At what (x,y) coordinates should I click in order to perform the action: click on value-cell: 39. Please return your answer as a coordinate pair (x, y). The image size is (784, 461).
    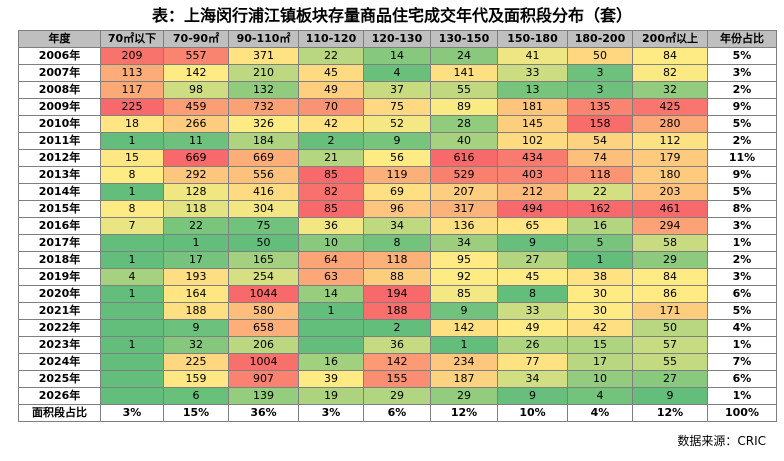
    Looking at the image, I should click on (331, 379).